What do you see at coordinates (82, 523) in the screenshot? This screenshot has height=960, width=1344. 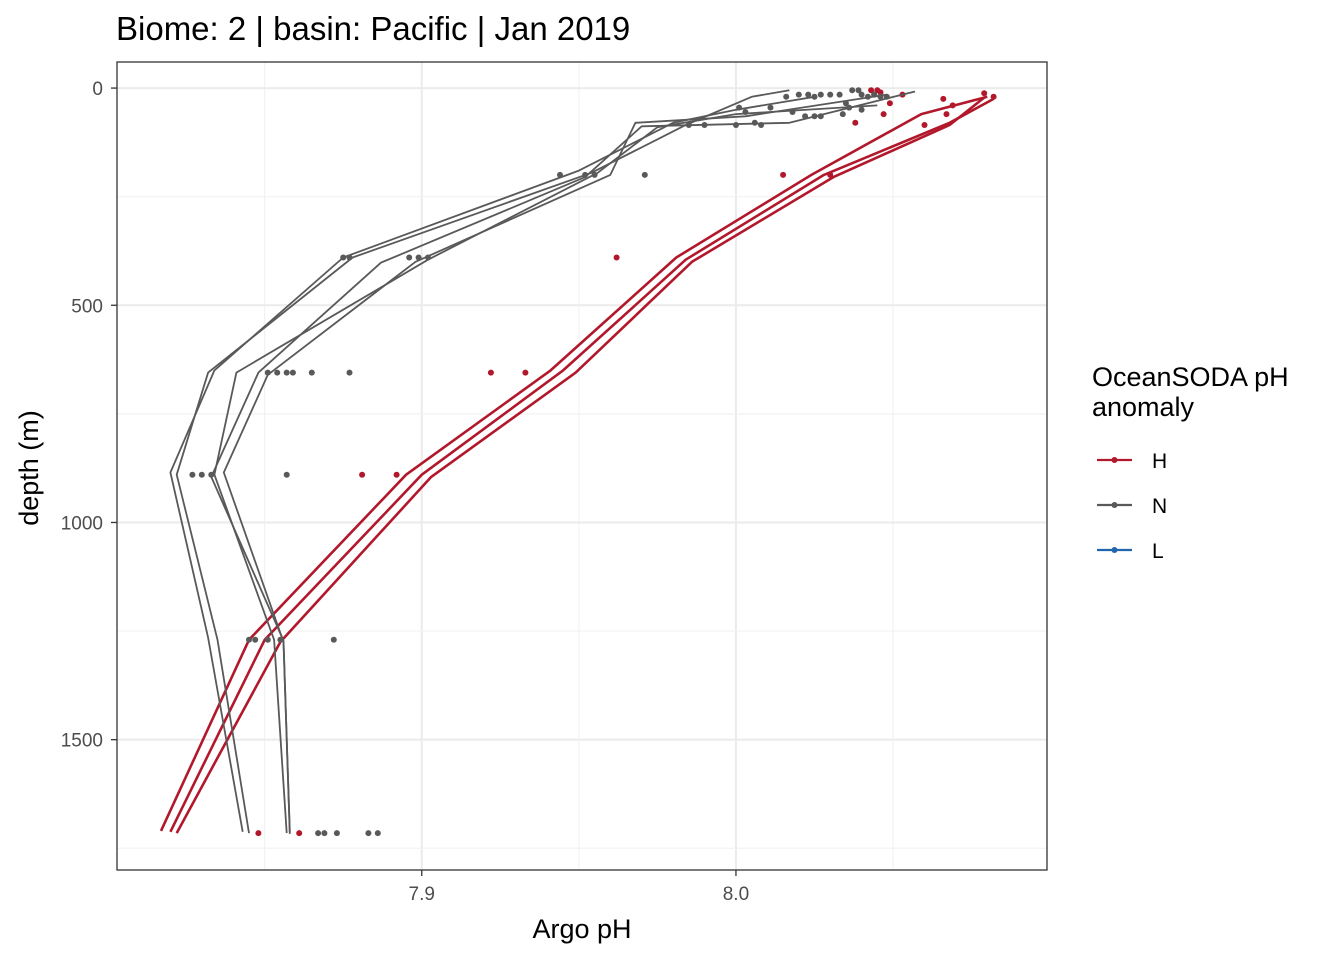 I see `y-tick-label: 1000` at bounding box center [82, 523].